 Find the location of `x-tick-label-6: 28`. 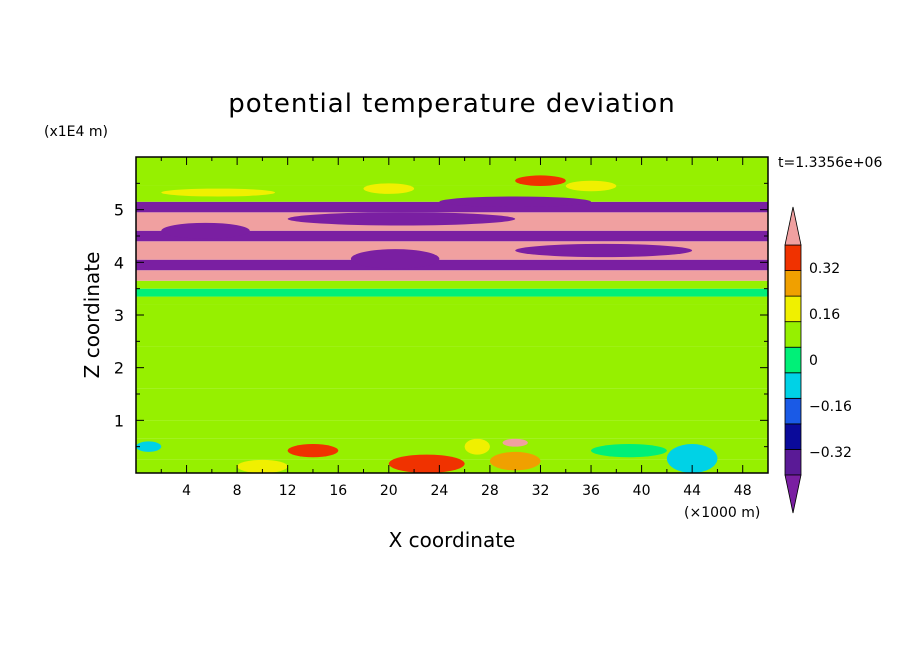

x-tick-label-6: 28 is located at coordinates (490, 491).